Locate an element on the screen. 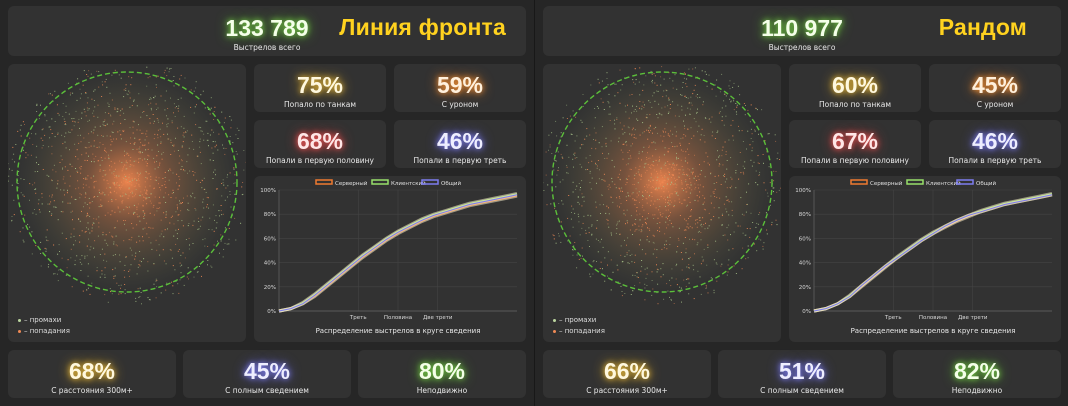  stat-value: 60% is located at coordinates (855, 85).